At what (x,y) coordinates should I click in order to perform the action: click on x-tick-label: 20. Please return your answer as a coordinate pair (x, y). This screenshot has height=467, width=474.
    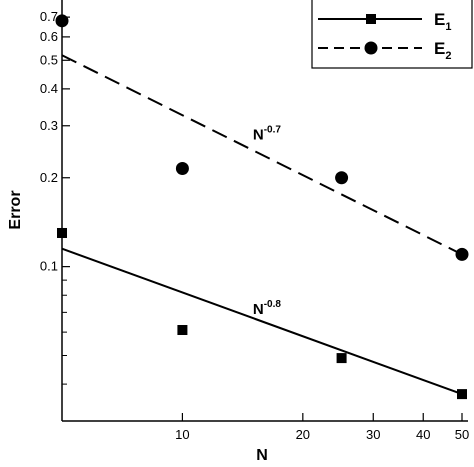
    Looking at the image, I should click on (303, 434).